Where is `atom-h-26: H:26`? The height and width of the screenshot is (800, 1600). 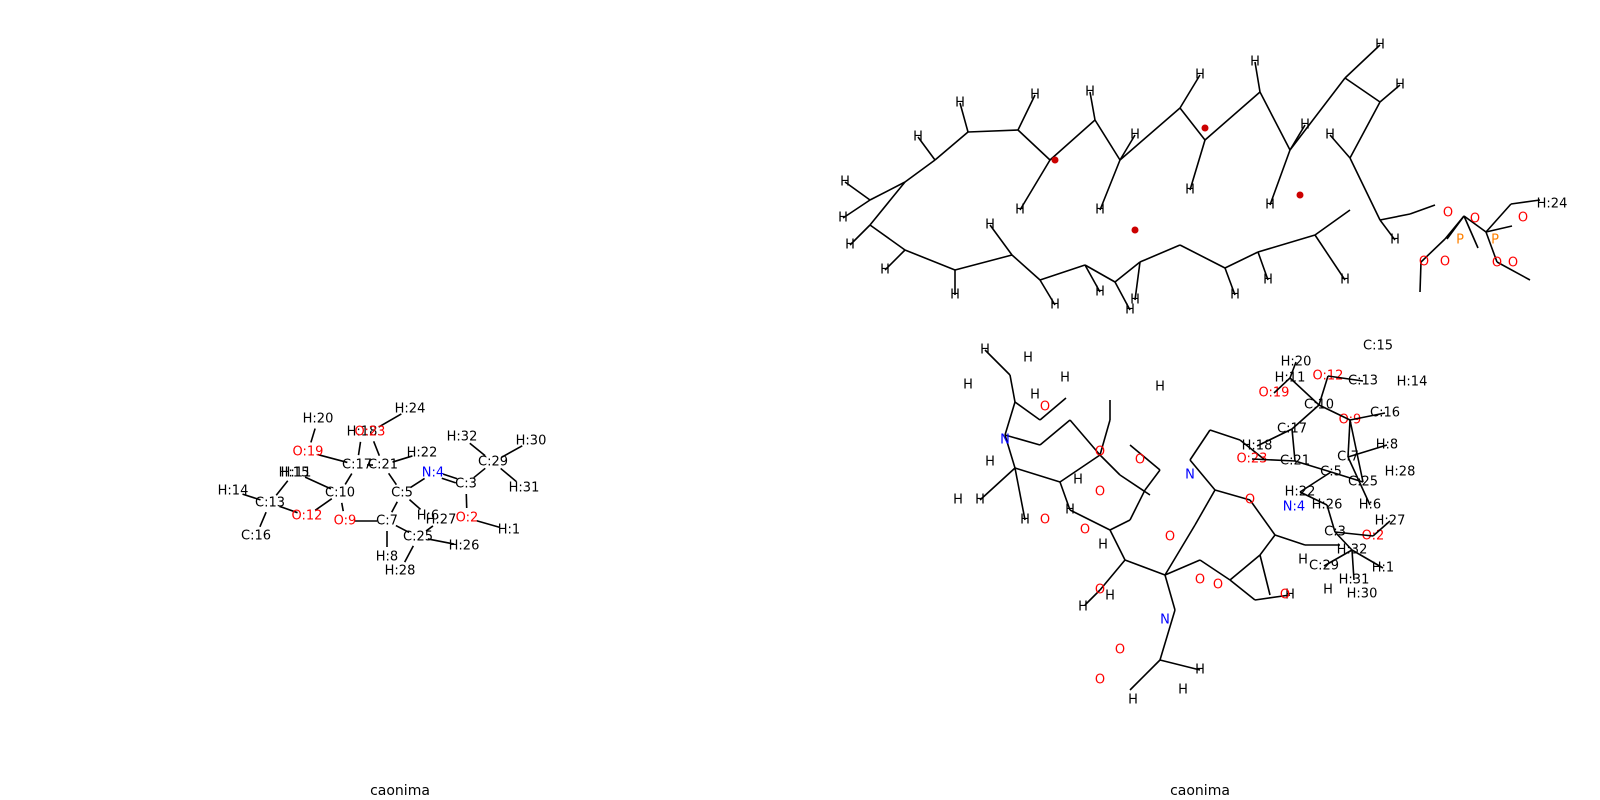 atom-h-26: H:26 is located at coordinates (464, 546).